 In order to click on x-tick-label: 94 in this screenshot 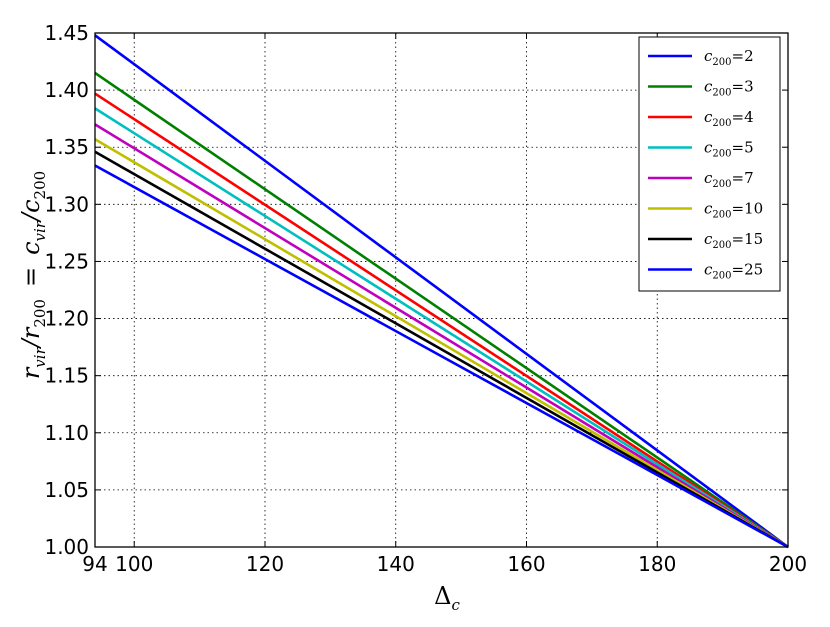, I will do `click(94, 564)`.